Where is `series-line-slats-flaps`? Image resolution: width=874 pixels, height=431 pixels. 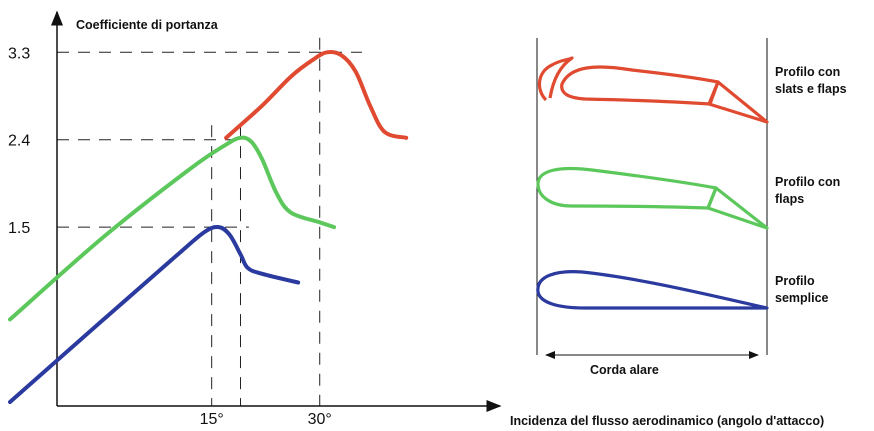
series-line-slats-flaps is located at coordinates (316, 94).